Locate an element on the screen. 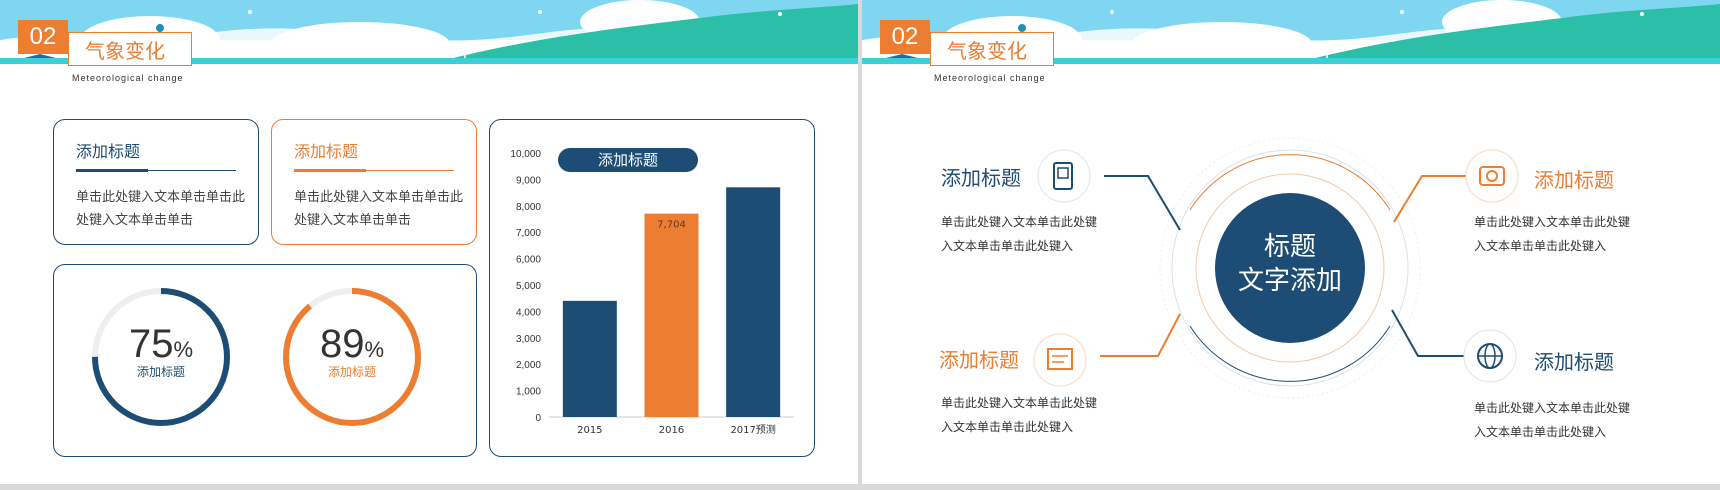 The image size is (1720, 490). donut-label-2: 89% 添加标题 is located at coordinates (352, 351).